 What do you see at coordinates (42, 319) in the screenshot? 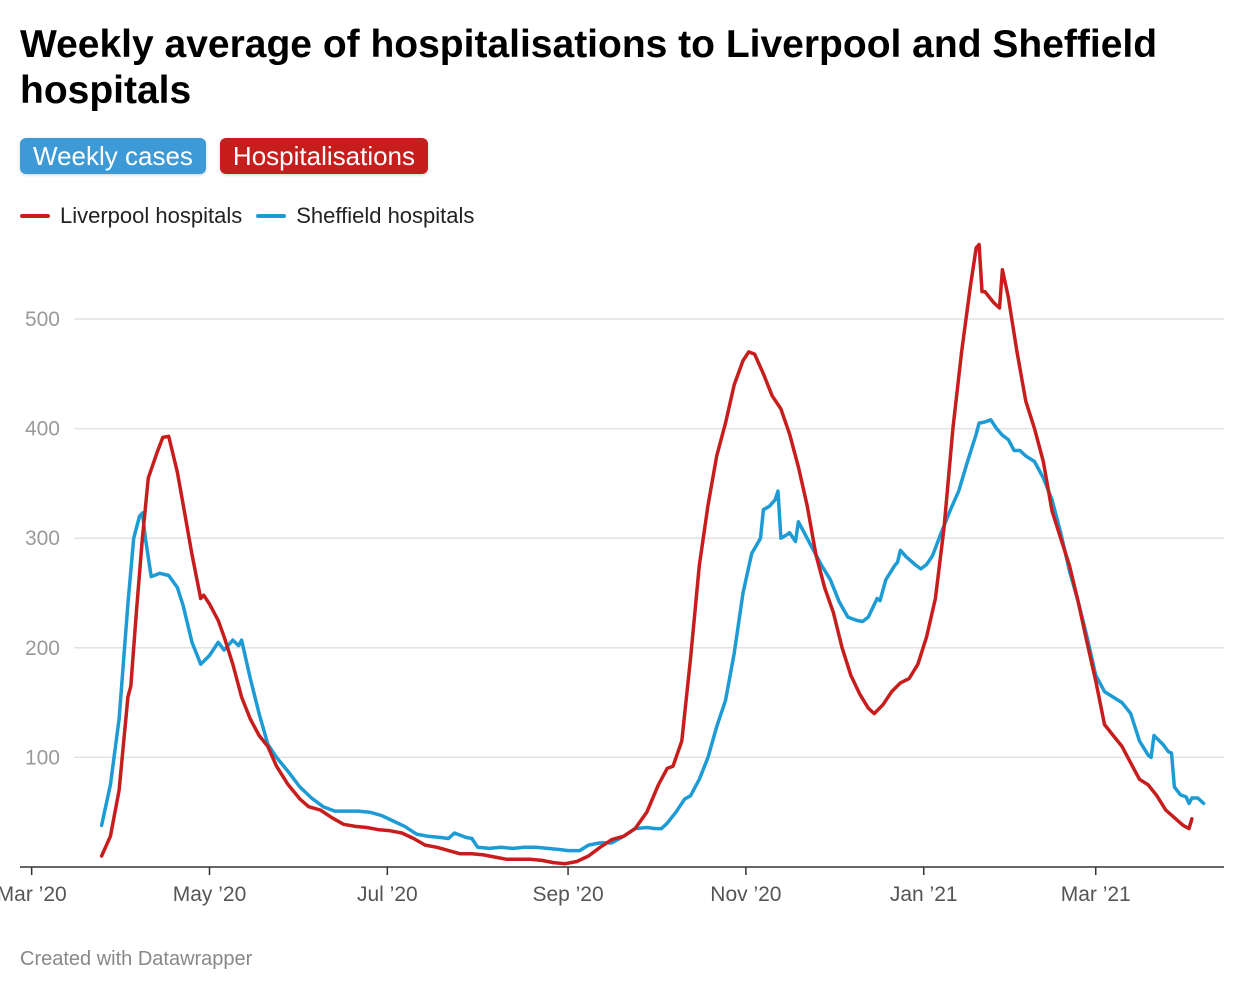
I see `y-tick-label: 500` at bounding box center [42, 319].